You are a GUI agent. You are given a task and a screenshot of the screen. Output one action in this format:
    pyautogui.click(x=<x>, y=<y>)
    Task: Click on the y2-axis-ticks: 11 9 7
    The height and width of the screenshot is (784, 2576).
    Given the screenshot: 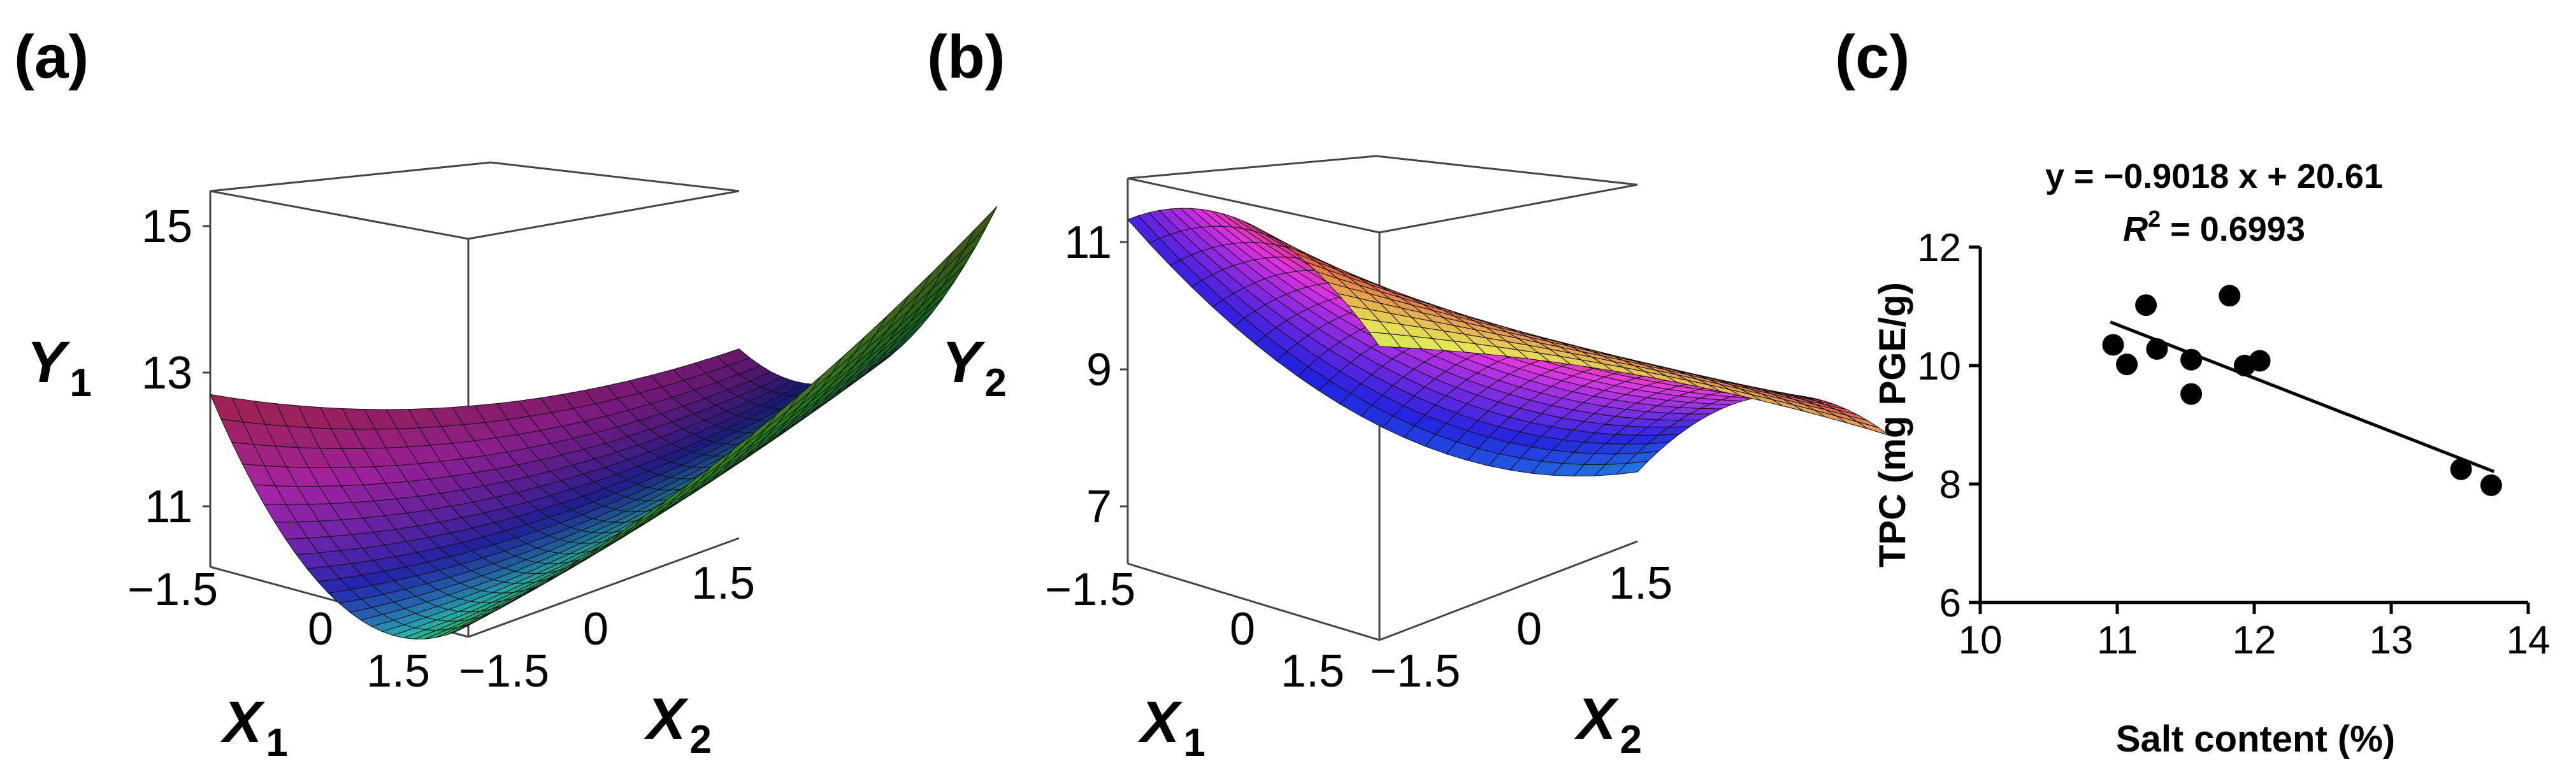 What is the action you would take?
    pyautogui.click(x=1096, y=374)
    